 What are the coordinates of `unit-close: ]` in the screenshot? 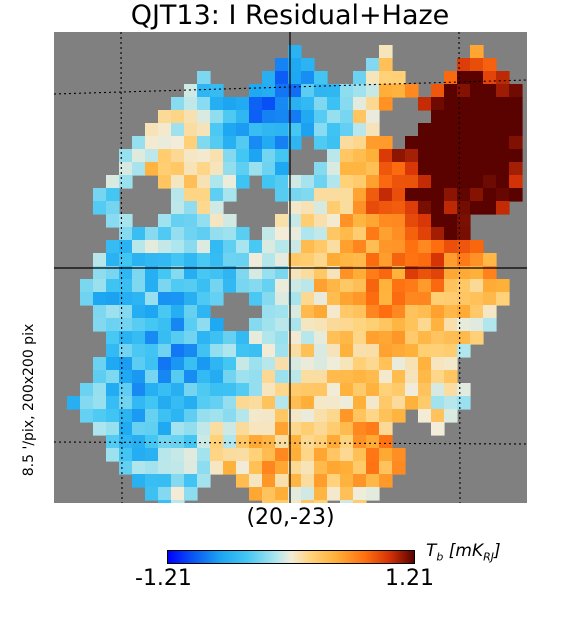 It's located at (497, 551).